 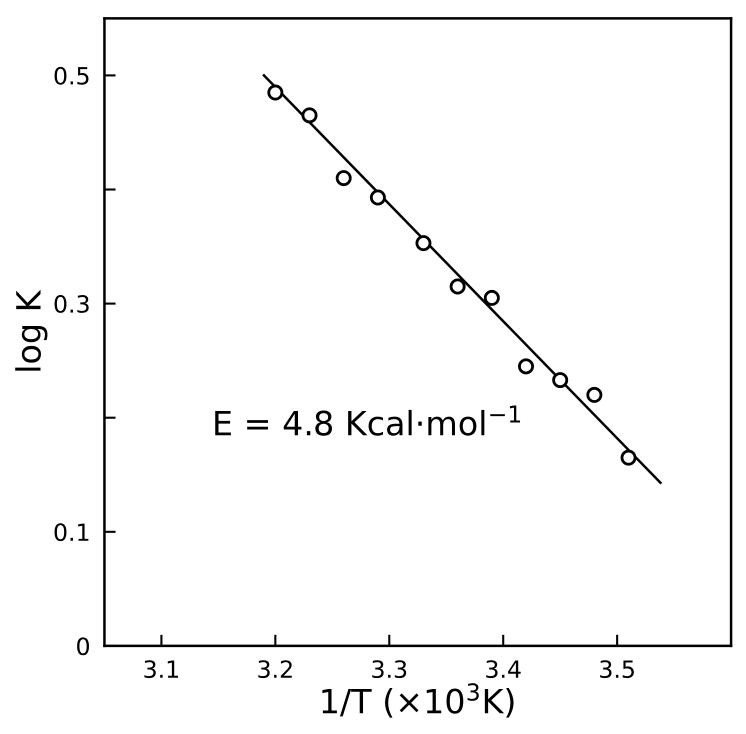 What do you see at coordinates (503, 669) in the screenshot?
I see `x-tick-label: 3.4` at bounding box center [503, 669].